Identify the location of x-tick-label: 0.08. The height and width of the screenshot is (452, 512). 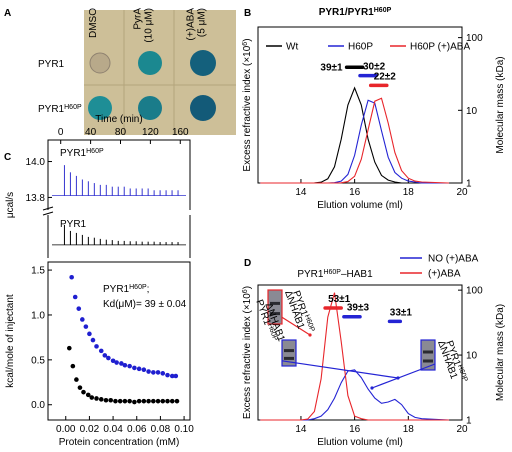
(161, 429).